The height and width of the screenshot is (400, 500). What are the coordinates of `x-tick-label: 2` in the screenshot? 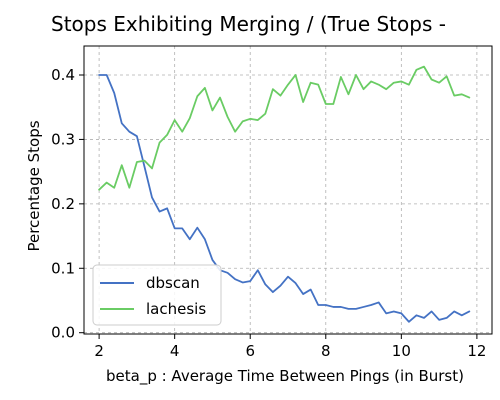 It's located at (99, 351).